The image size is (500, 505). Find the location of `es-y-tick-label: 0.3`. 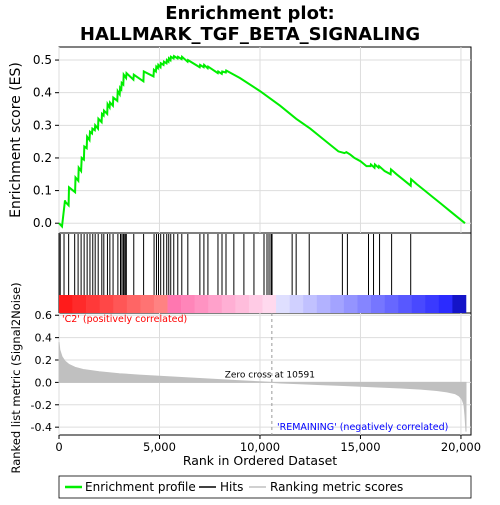

es-y-tick-label: 0.3 is located at coordinates (42, 125).